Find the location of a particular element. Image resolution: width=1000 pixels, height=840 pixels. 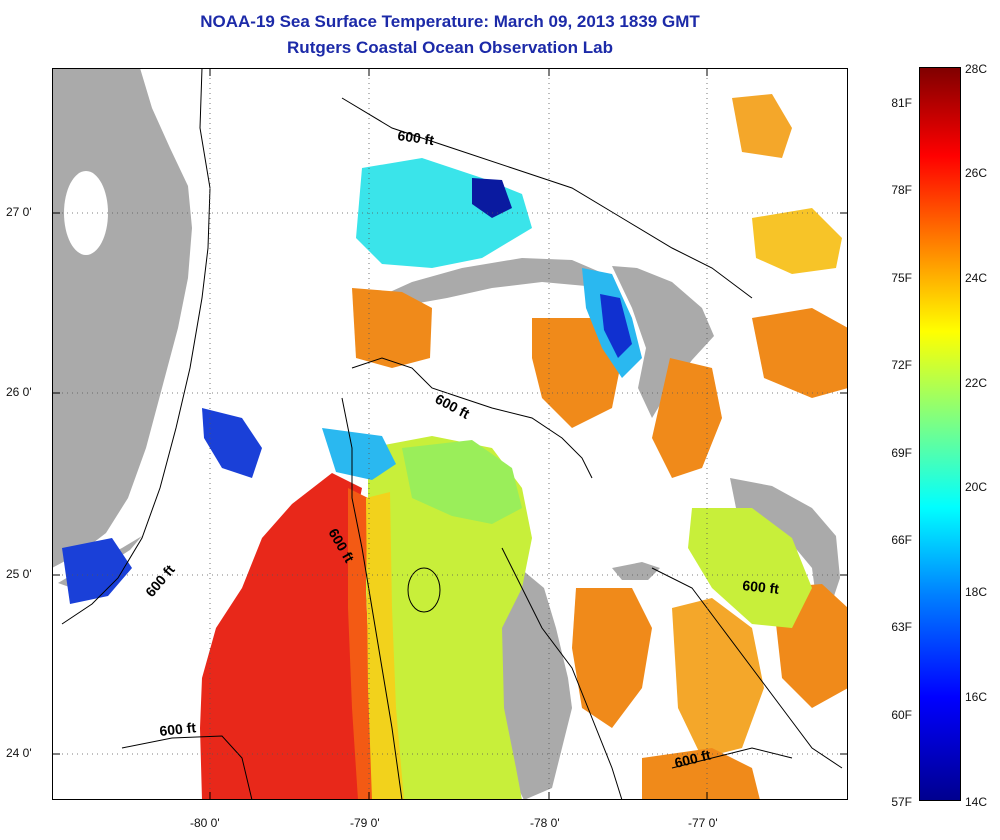

colorbar-c-label: 26C is located at coordinates (976, 173).